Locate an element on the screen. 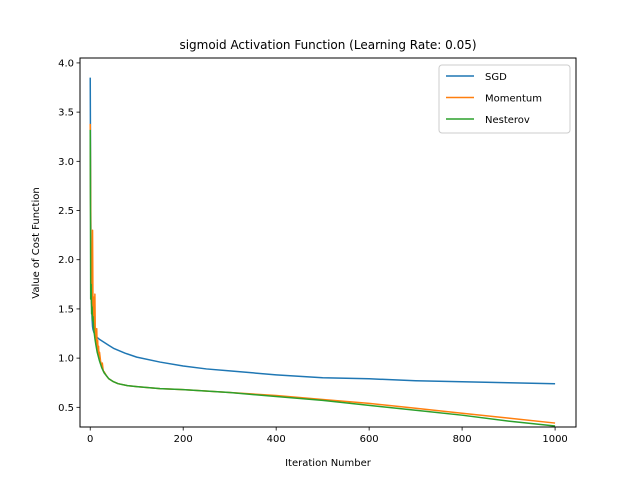 The image size is (640, 480). x-tick-label: 0 is located at coordinates (90, 439).